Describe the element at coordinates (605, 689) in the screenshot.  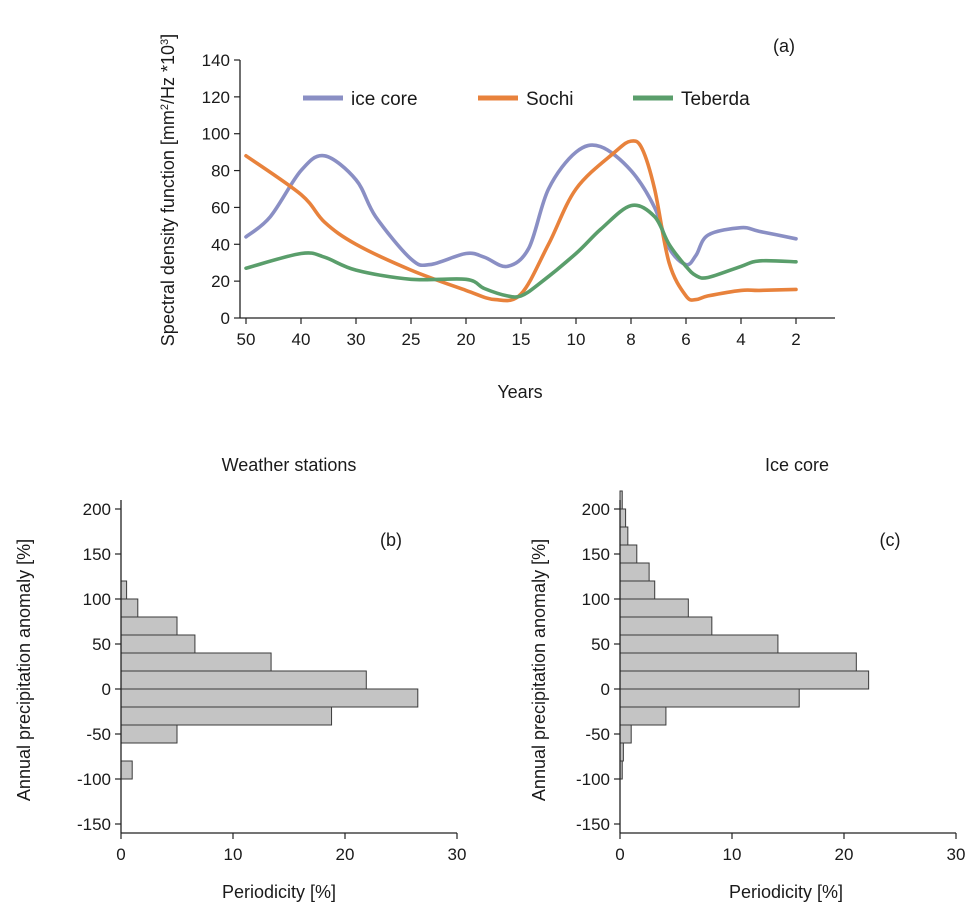
I see `panel-c-y-tick-label: 0` at that location.